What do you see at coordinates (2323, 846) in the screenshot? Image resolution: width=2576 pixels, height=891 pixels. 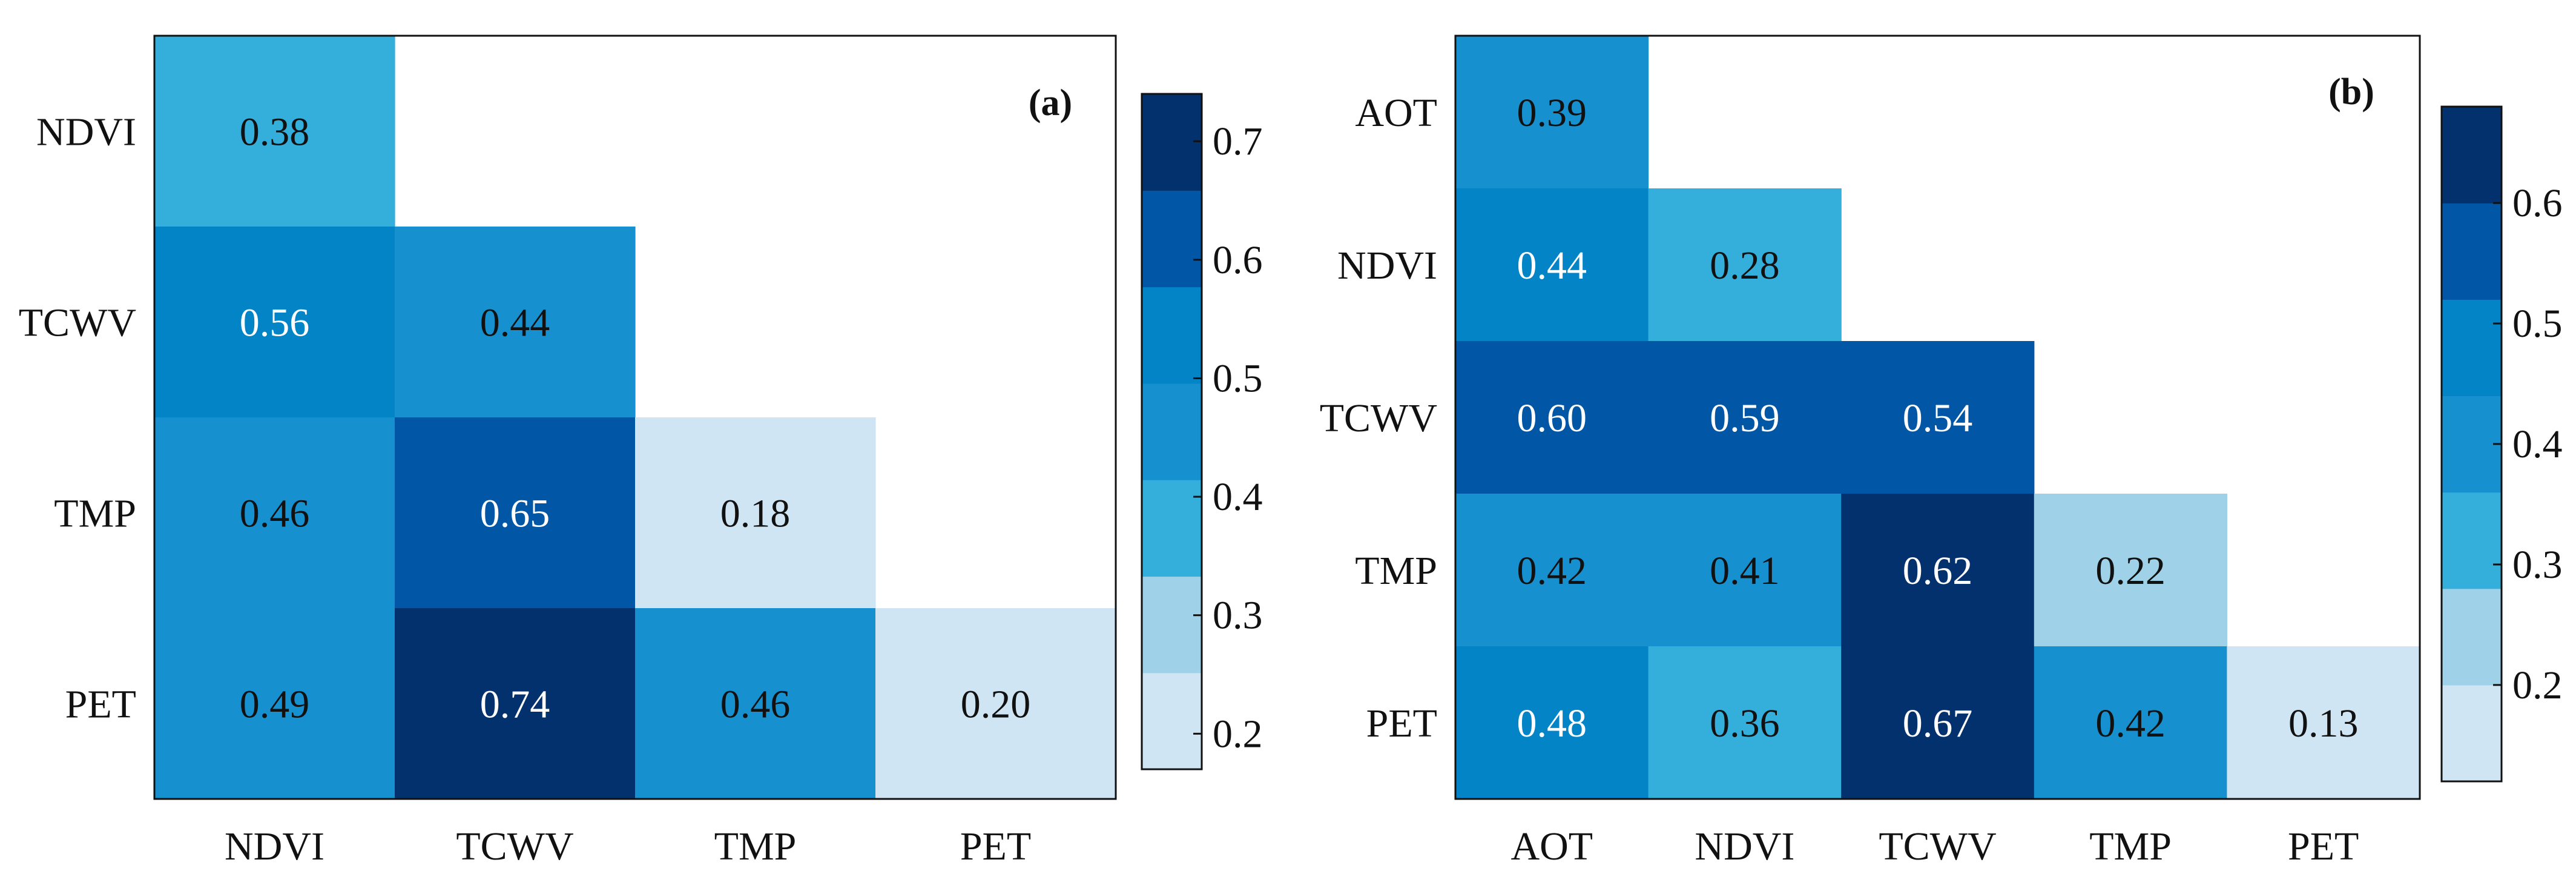 I see `x-tick-label-b-4: PET` at bounding box center [2323, 846].